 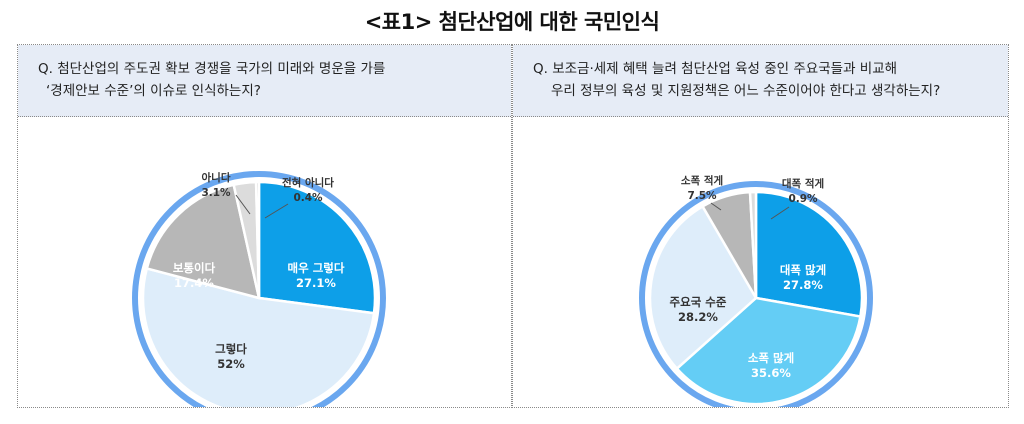 What do you see at coordinates (512, 22) in the screenshot?
I see `page-title: <표1> 첨단산업에 대한 국민인식` at bounding box center [512, 22].